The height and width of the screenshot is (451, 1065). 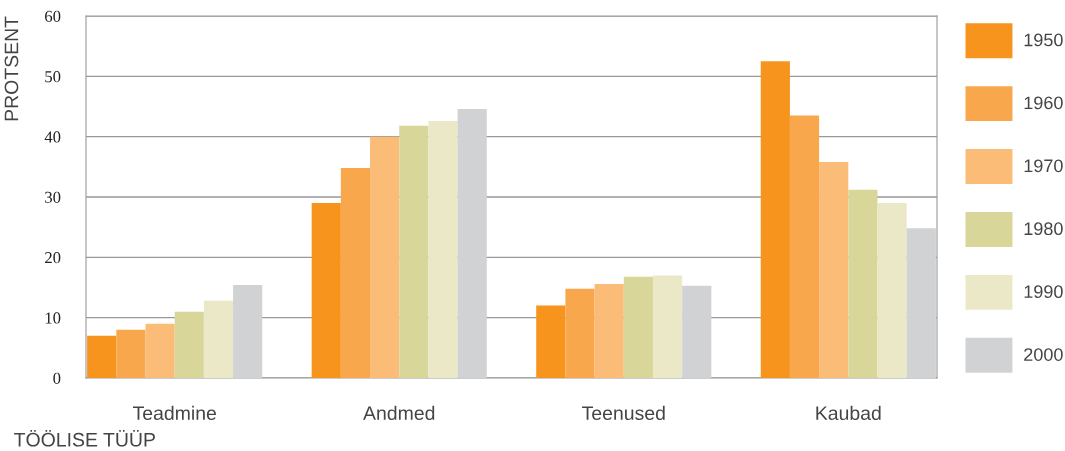 What do you see at coordinates (57, 378) in the screenshot?
I see `y-tick-label: 0` at bounding box center [57, 378].